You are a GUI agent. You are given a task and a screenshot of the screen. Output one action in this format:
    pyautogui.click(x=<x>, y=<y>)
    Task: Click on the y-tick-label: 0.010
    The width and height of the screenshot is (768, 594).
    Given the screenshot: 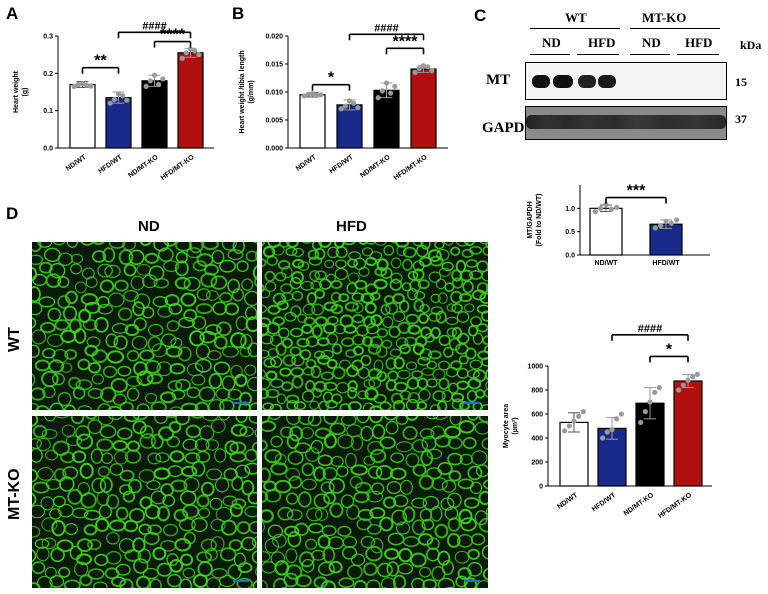 What is the action you would take?
    pyautogui.click(x=274, y=93)
    